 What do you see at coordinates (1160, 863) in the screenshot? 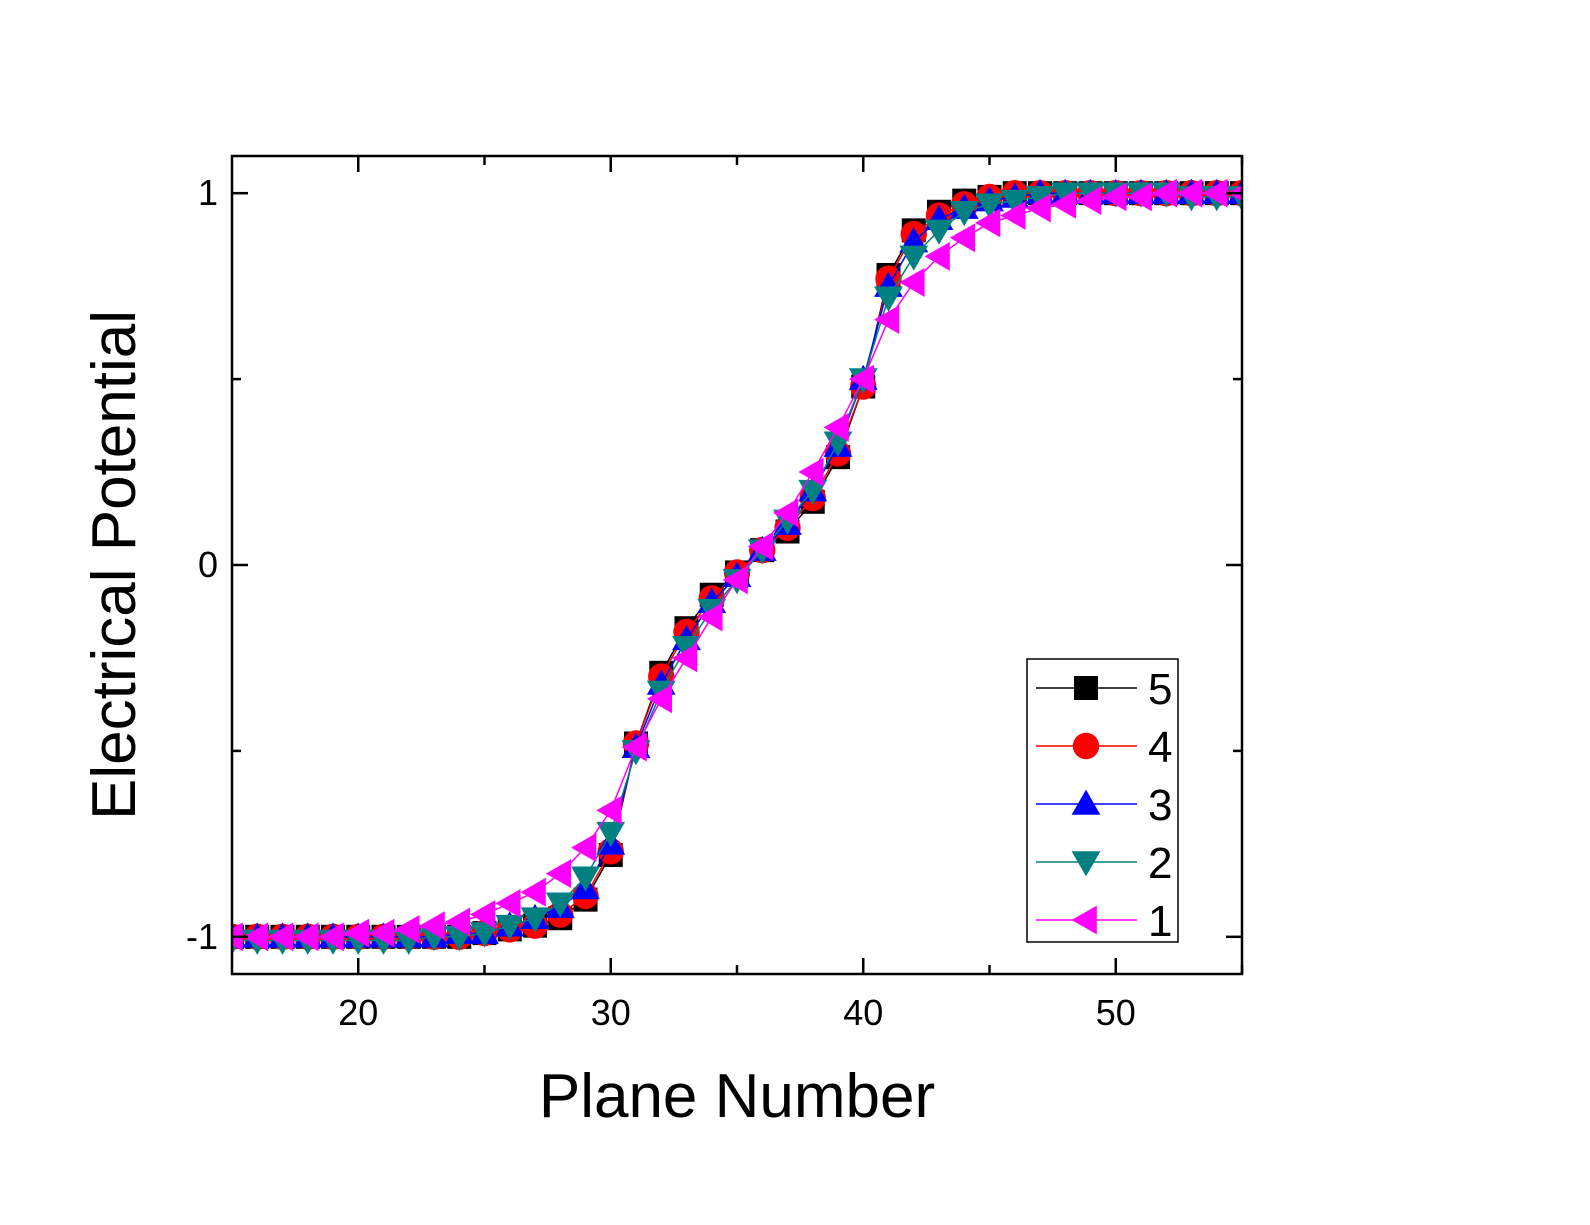
I see `legend-label: 2` at bounding box center [1160, 863].